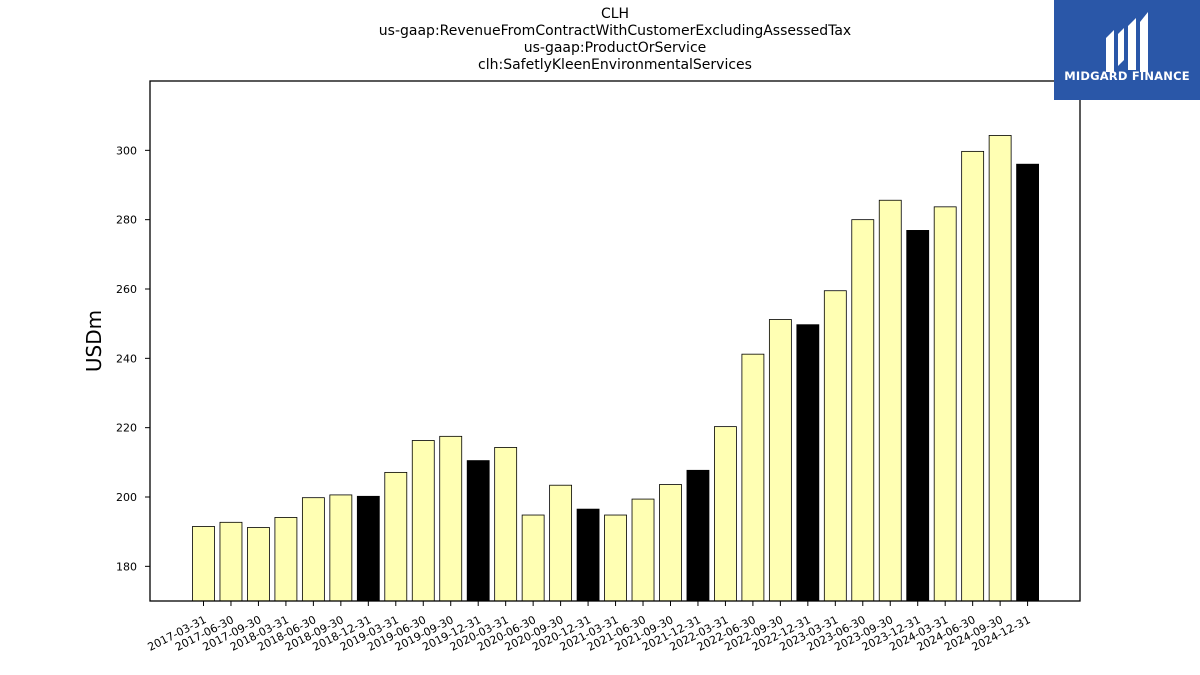  What do you see at coordinates (1127, 42) in the screenshot?
I see `logo-mark-icon` at bounding box center [1127, 42].